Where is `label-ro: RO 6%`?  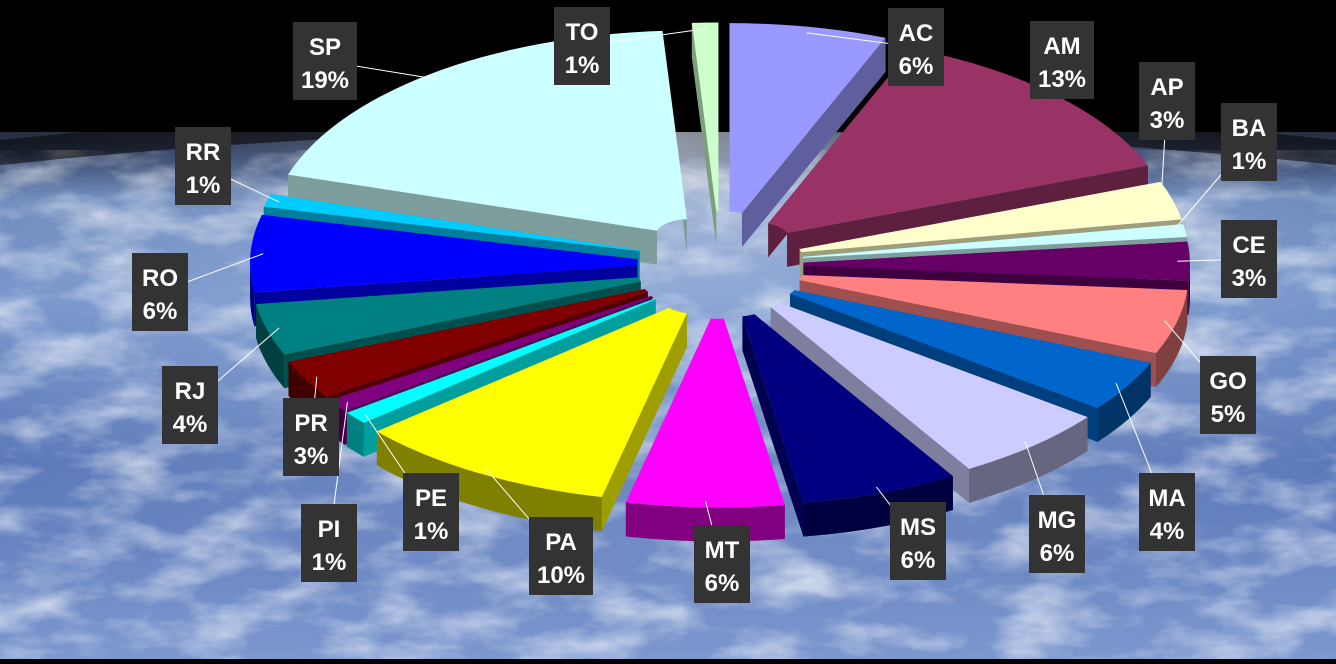 label-ro: RO 6% is located at coordinates (160, 292).